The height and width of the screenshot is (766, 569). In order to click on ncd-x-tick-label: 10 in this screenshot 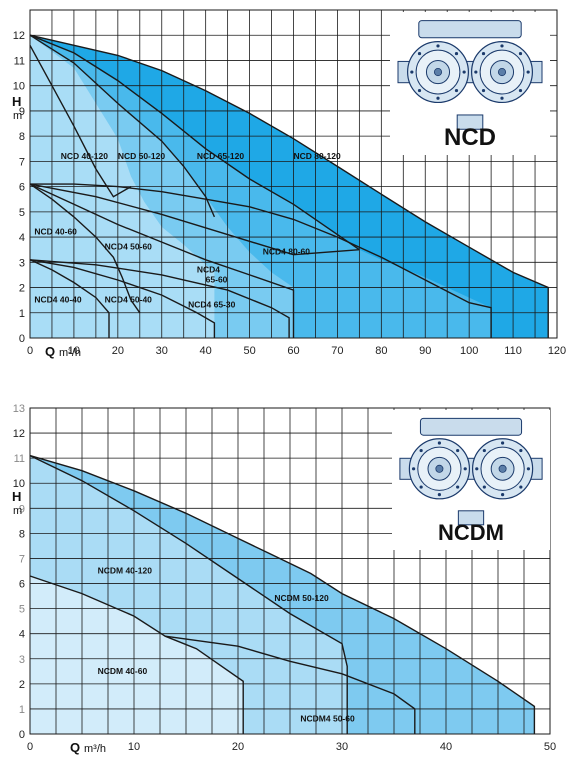, I will do `click(74, 351)`.